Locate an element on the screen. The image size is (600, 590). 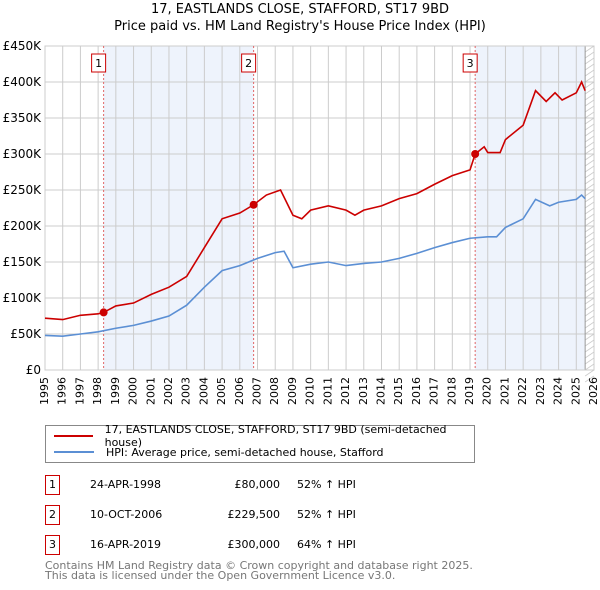
y-tick-label: £450K is located at coordinates (23, 46).